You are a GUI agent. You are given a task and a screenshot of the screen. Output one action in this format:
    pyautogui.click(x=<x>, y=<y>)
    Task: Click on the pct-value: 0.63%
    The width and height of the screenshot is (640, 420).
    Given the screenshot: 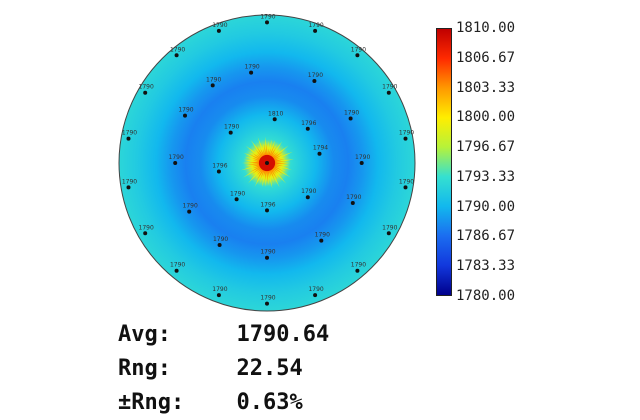 What is the action you would take?
    pyautogui.click(x=269, y=402)
    